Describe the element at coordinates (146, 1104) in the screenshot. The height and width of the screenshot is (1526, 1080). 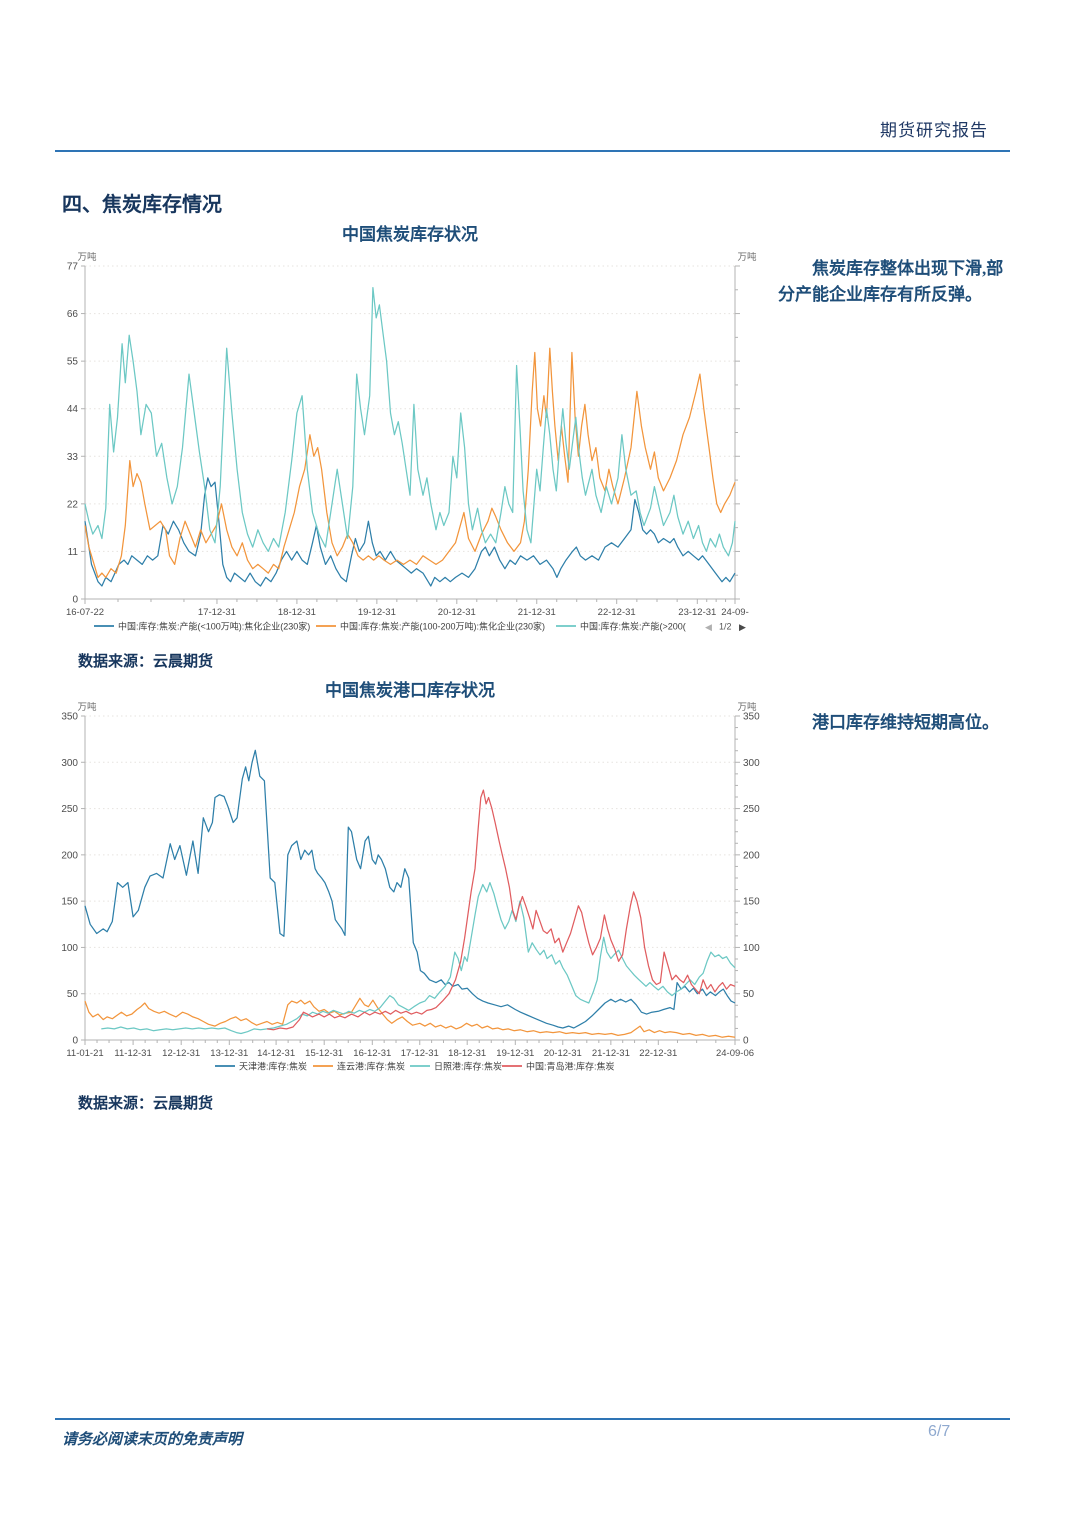
I see `data-source-label-2: 数据来源：云晨期货` at that location.